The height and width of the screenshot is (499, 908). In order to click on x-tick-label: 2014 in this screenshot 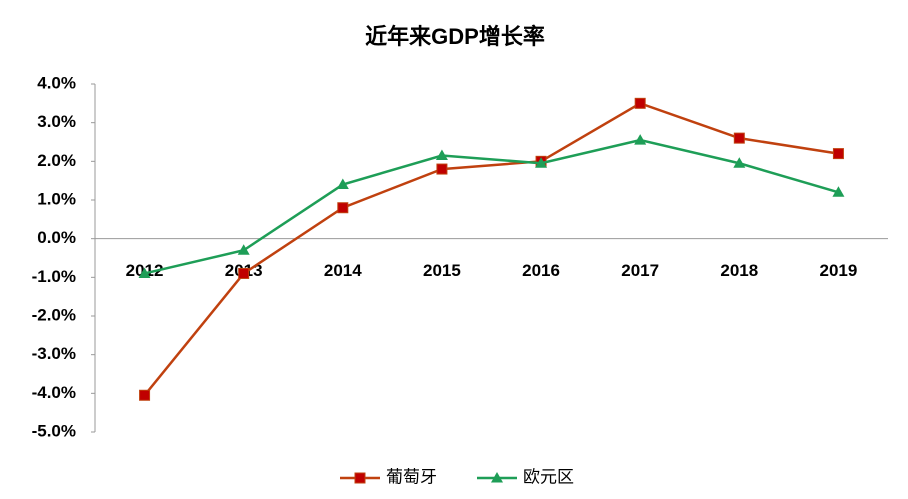, I will do `click(343, 270)`.